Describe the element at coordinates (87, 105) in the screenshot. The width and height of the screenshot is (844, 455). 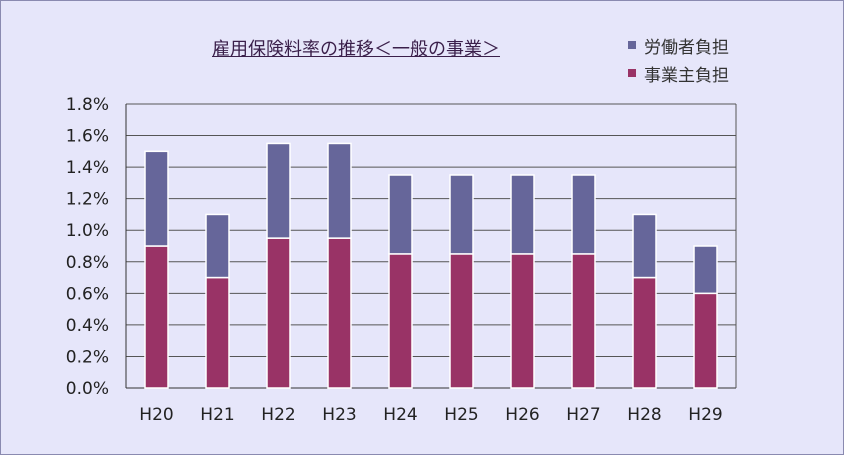
I see `y-tick-label: 1.8%` at that location.